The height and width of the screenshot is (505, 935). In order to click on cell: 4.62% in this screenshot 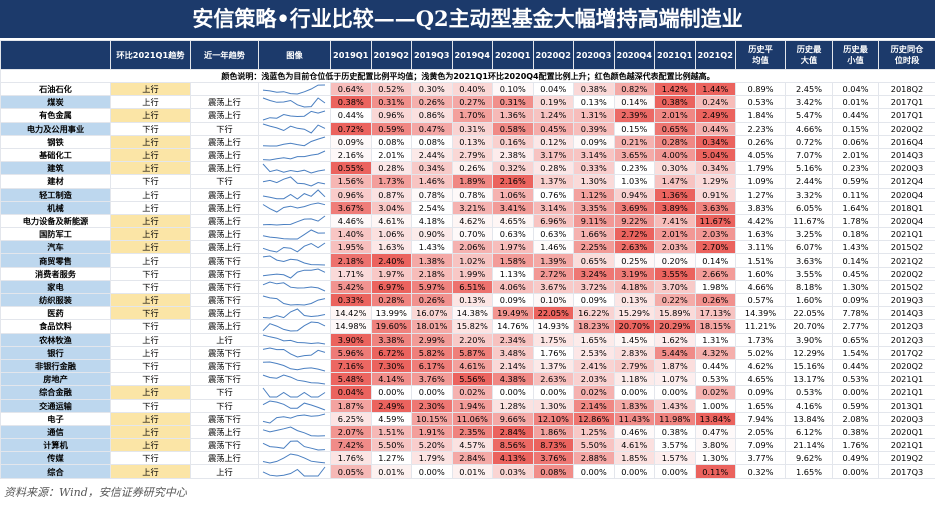, I will do `click(472, 221)`.